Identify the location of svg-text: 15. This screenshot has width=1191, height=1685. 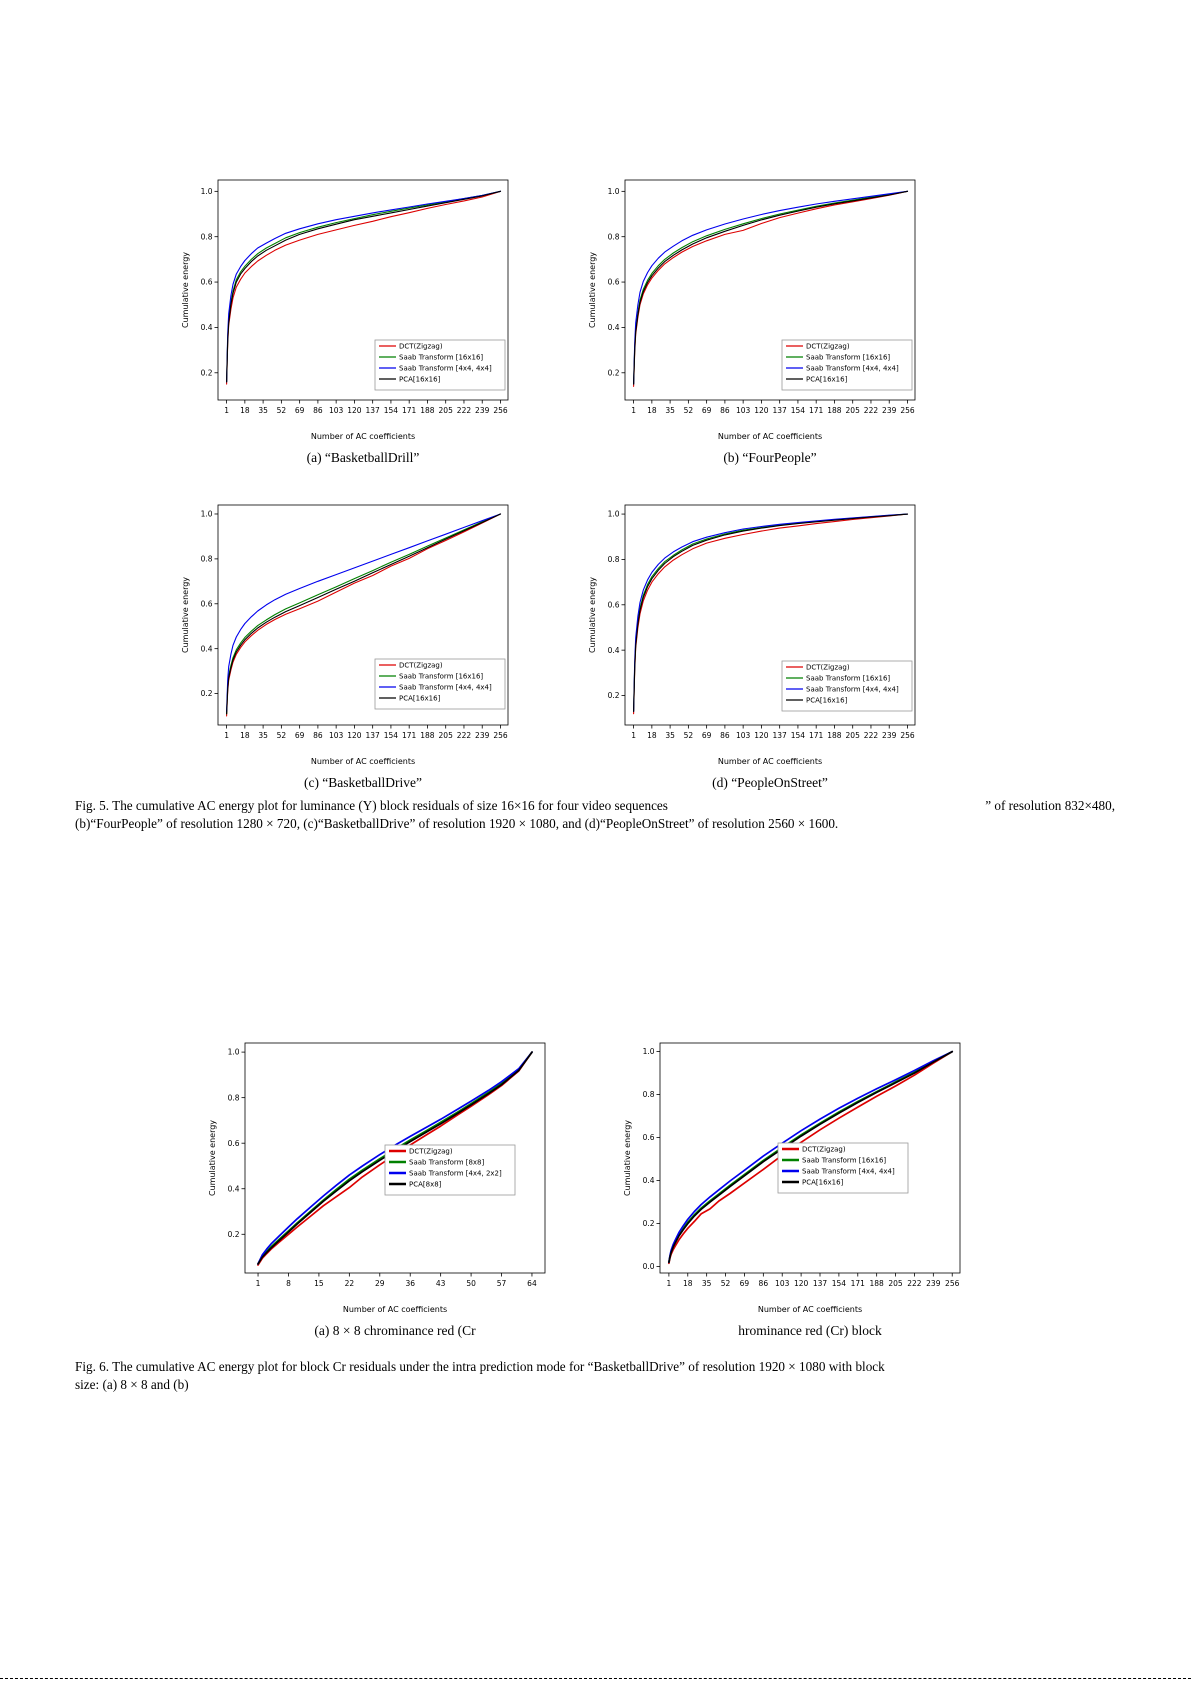
(319, 1283).